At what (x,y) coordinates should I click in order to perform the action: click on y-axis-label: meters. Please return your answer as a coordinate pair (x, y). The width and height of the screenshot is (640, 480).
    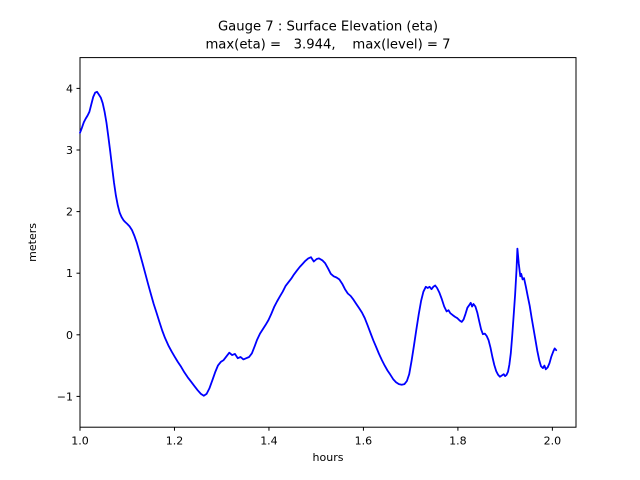
    Looking at the image, I should click on (32, 242).